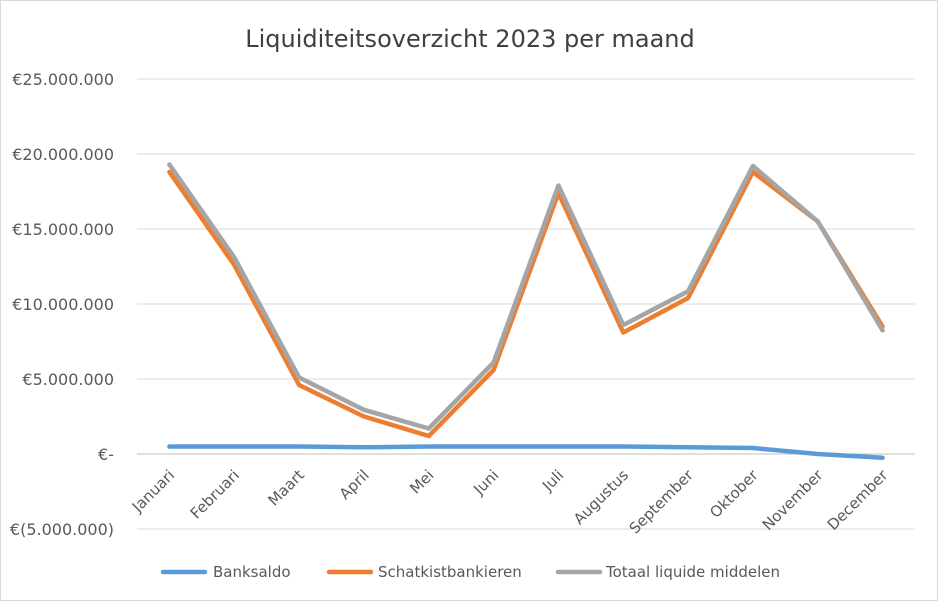  What do you see at coordinates (552, 480) in the screenshot?
I see `x-tick-label: Juli` at bounding box center [552, 480].